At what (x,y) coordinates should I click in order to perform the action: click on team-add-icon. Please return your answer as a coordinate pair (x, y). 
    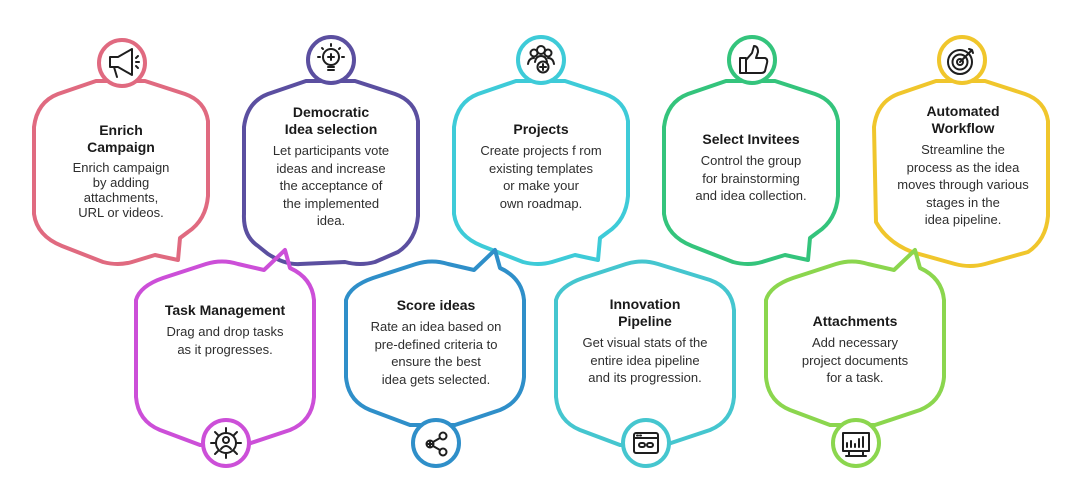
    Looking at the image, I should click on (541, 59).